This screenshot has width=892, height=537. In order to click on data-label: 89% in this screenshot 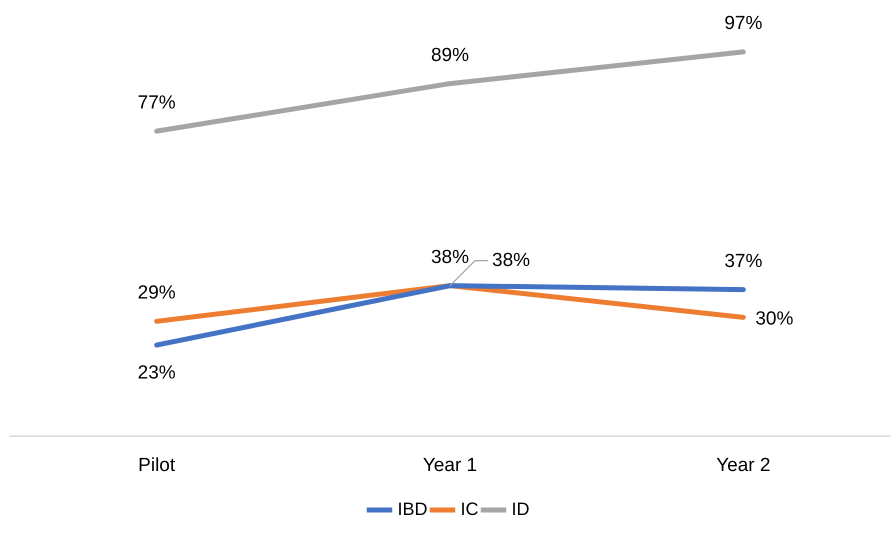, I will do `click(450, 55)`.